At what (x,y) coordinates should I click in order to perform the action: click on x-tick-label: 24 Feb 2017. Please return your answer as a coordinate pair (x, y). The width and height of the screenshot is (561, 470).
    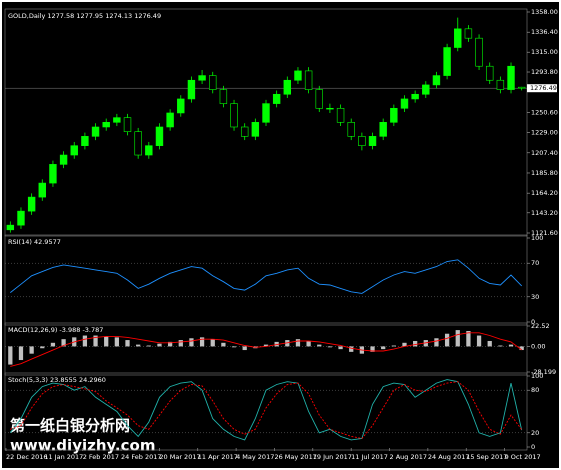
    Looking at the image, I should click on (141, 457).